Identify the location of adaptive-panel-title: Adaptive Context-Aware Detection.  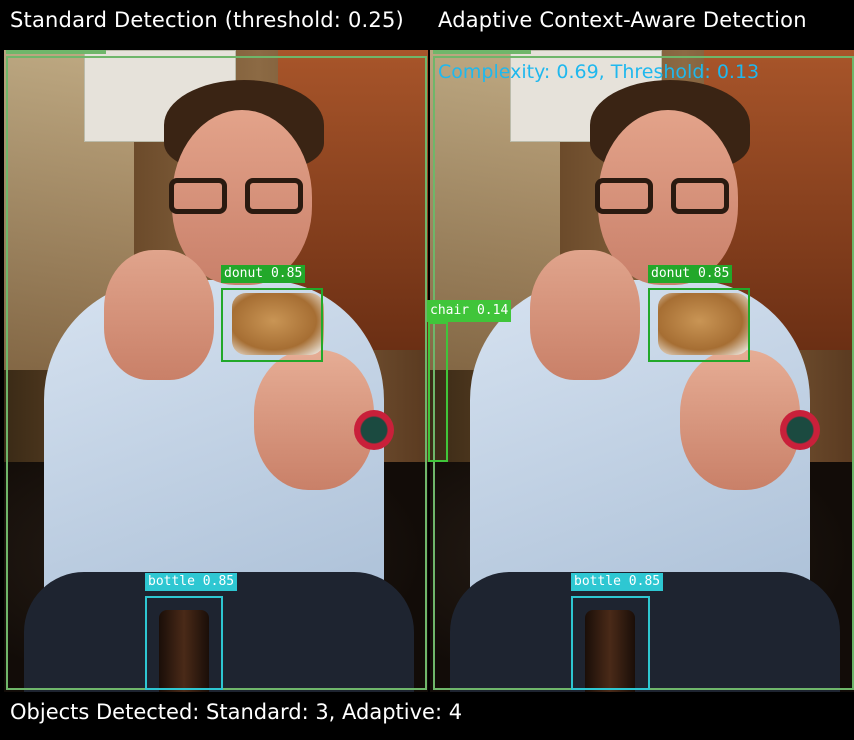
(622, 20).